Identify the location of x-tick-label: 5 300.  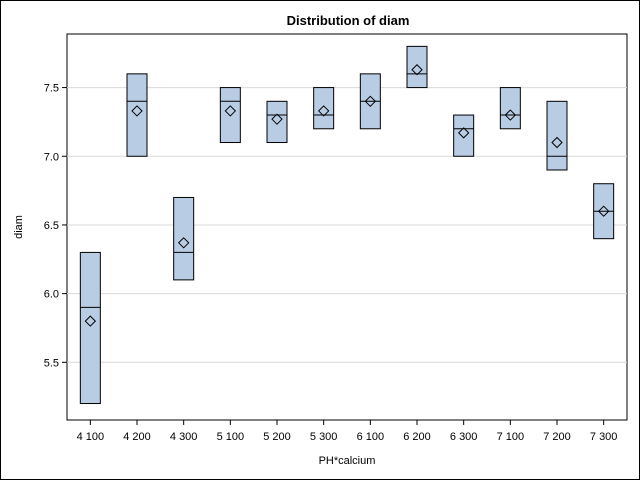
(324, 437).